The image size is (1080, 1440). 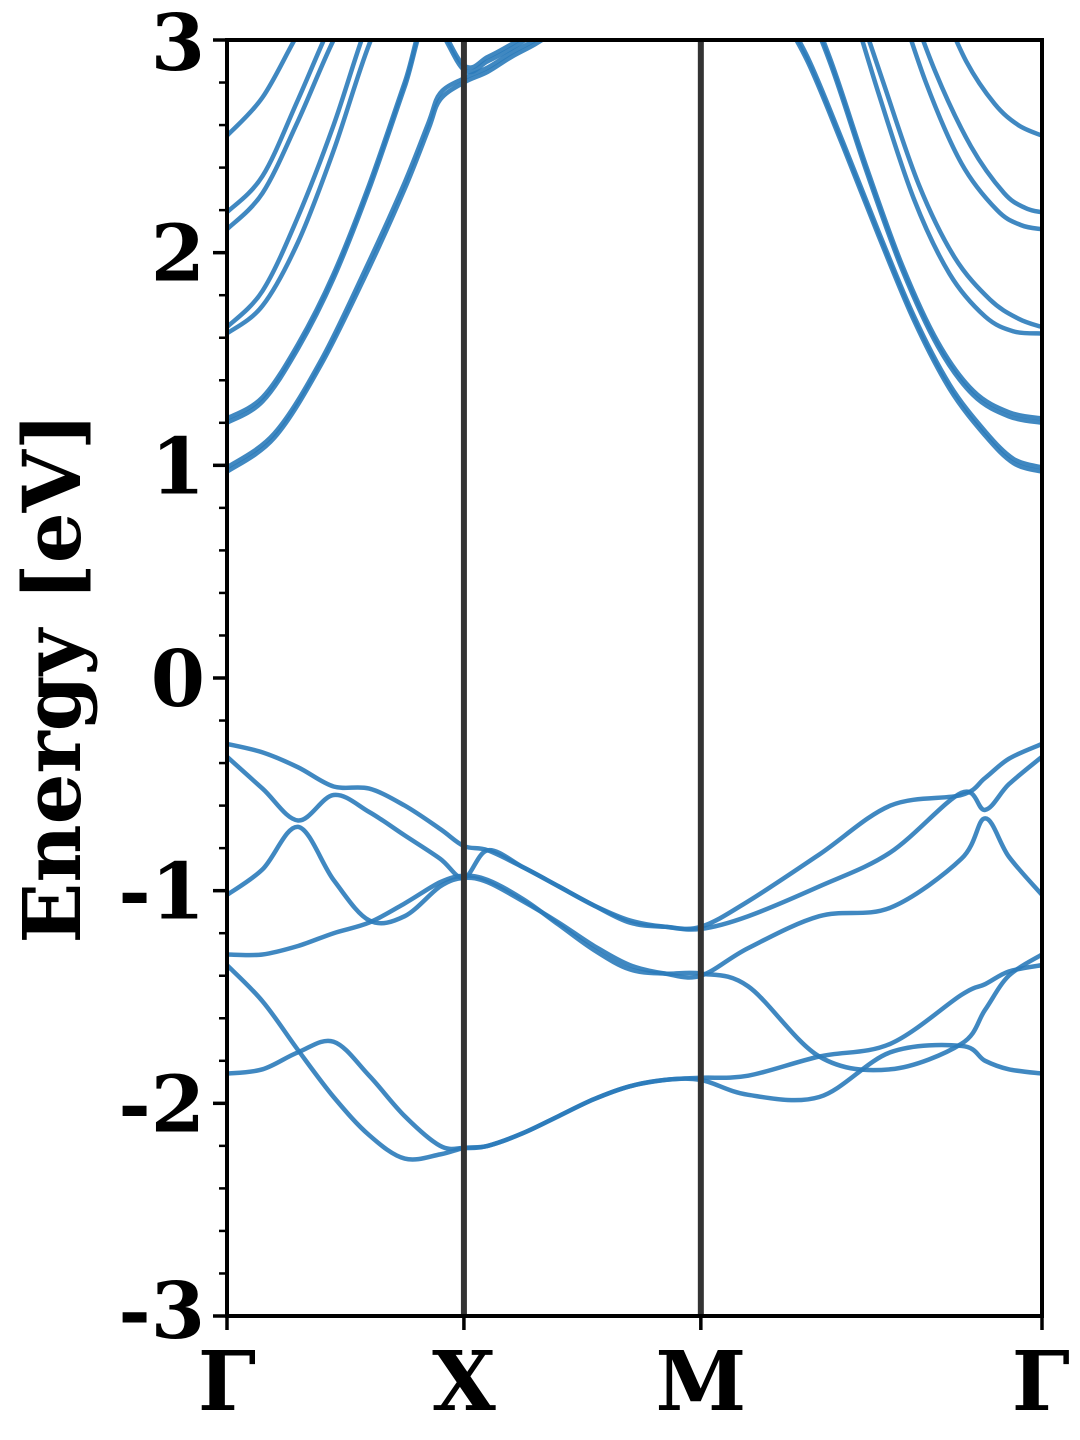 I want to click on y-tick-label: 0, so click(x=178, y=679).